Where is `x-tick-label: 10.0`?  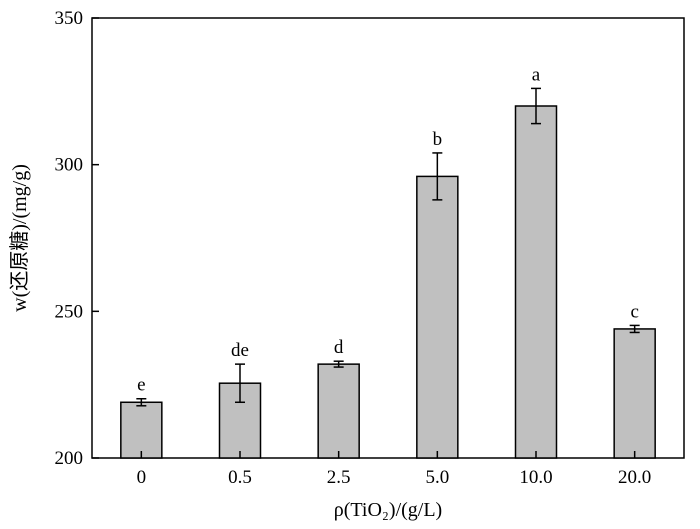
x-tick-label: 10.0 is located at coordinates (535, 477).